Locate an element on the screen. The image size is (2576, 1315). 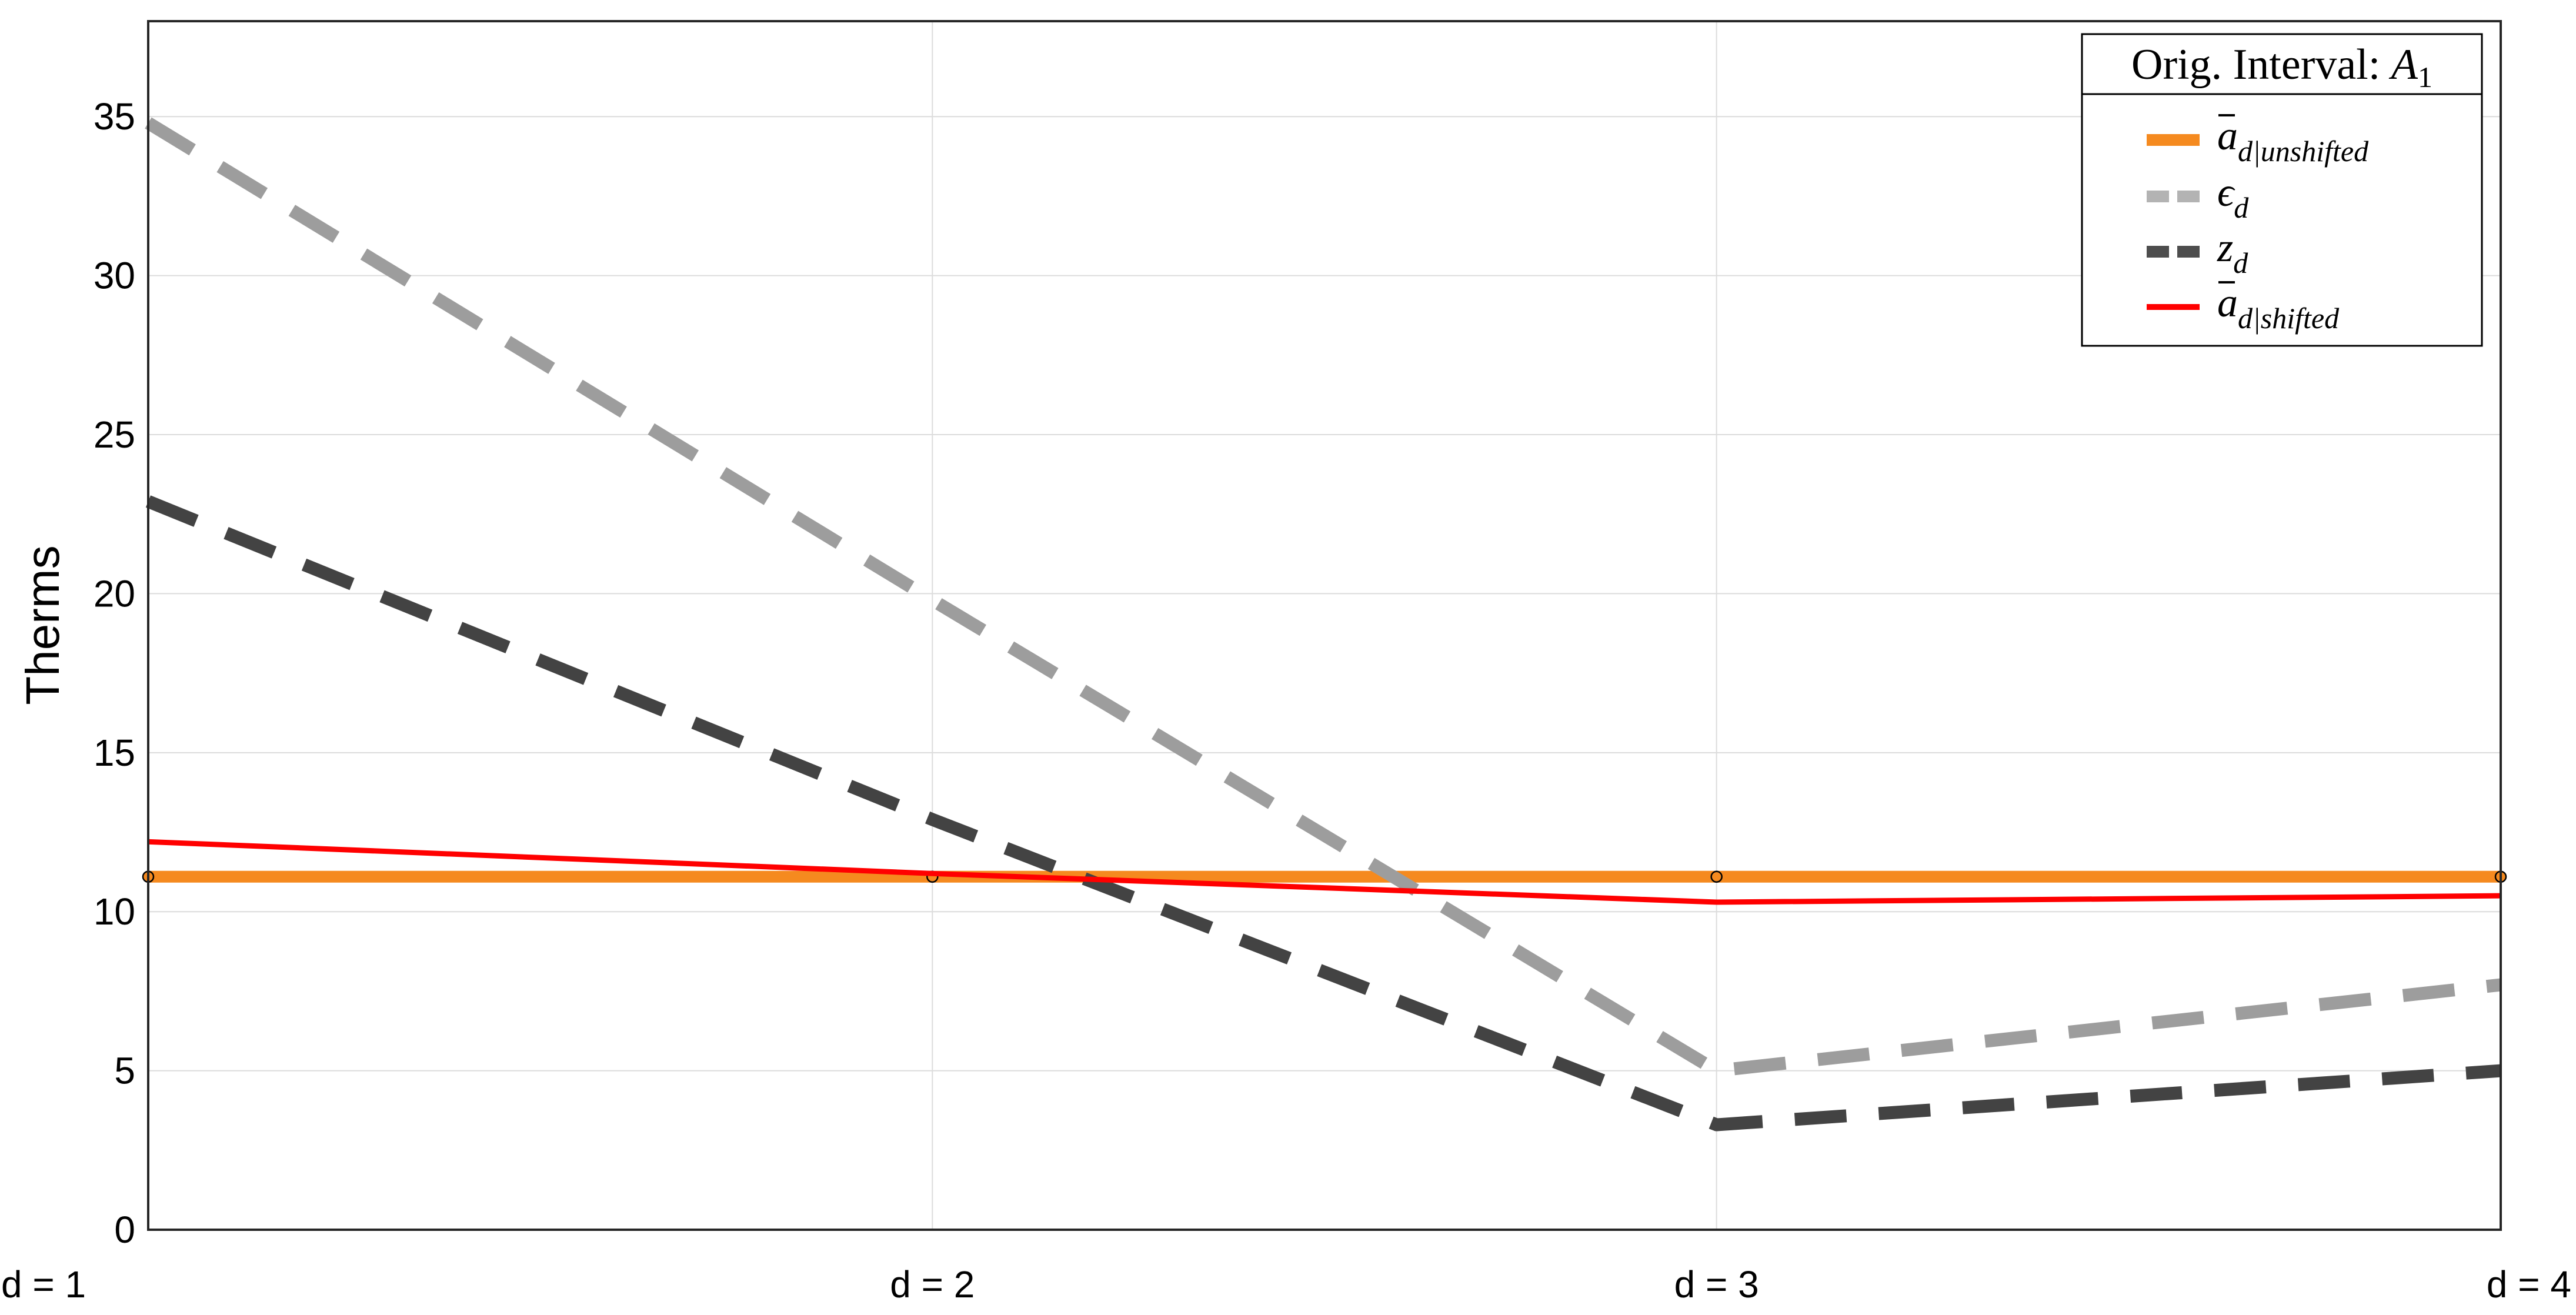
legend-label-main: z is located at coordinates (2225, 248).